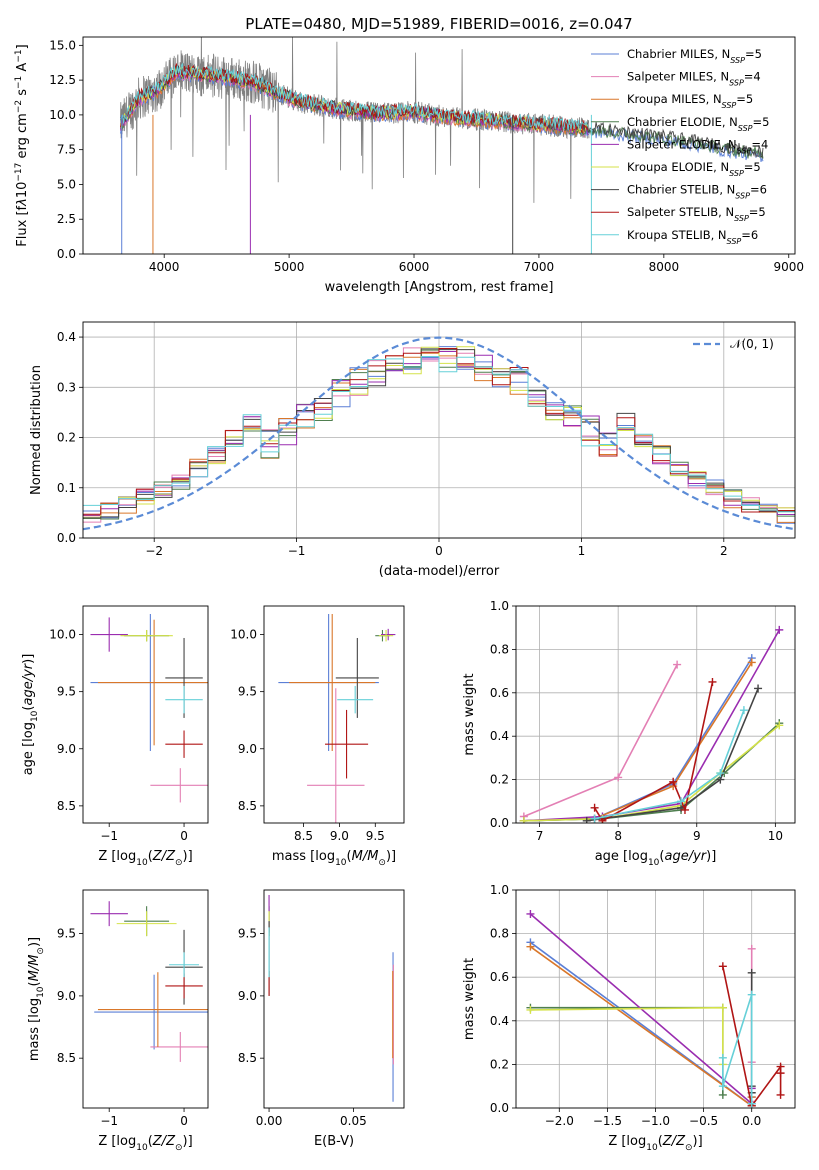 The height and width of the screenshot is (1170, 819). I want to click on x-tick-label: 7, so click(540, 836).